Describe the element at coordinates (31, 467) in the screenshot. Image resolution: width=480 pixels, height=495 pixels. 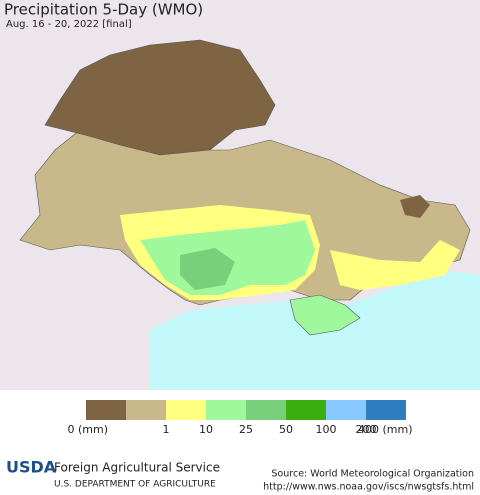
I see `usda-logo: USDA` at that location.